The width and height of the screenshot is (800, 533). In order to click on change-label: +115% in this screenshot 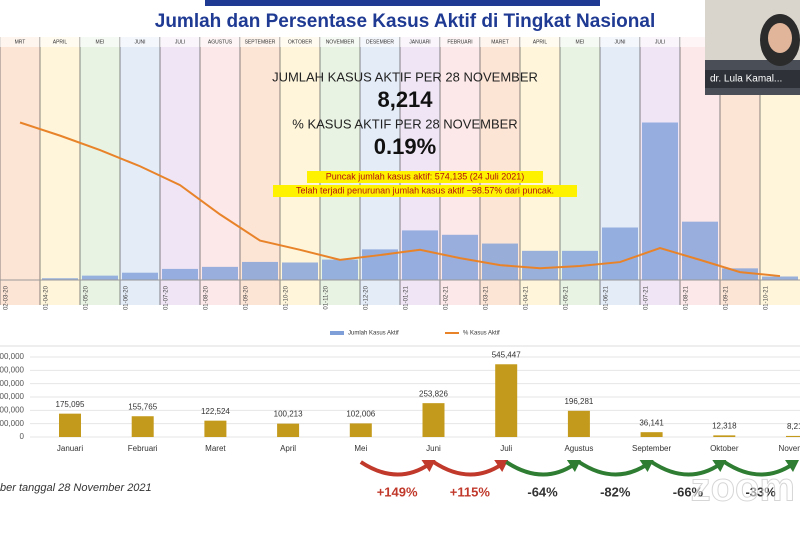, I will do `click(470, 491)`.